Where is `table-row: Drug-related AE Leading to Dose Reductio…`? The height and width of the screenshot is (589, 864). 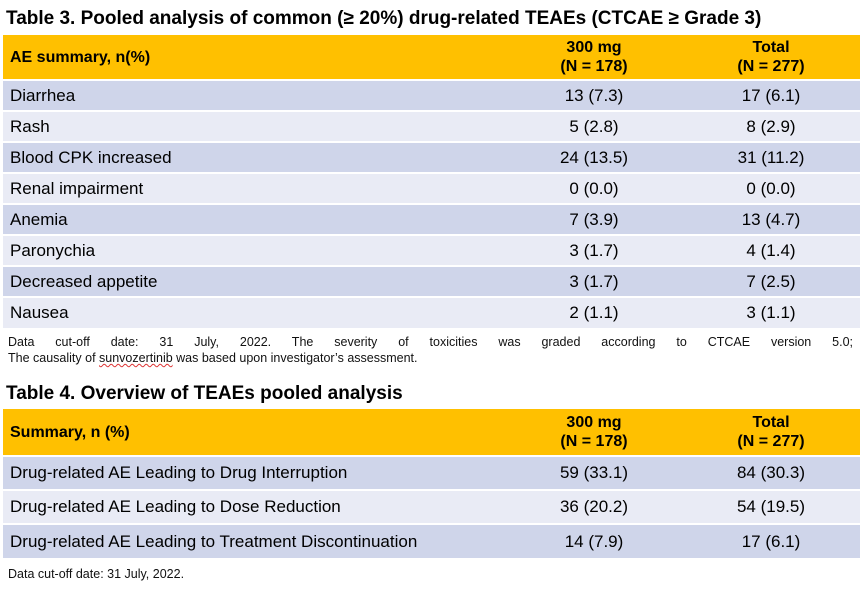
table-row: Drug-related AE Leading to Dose Reductio… is located at coordinates (431, 506).